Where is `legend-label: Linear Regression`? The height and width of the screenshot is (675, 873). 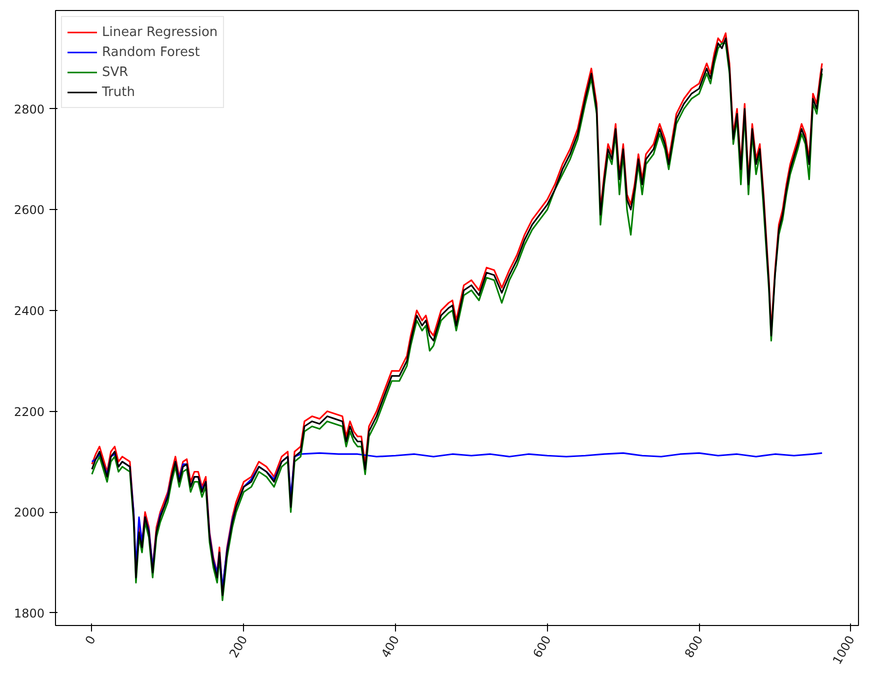 legend-label: Linear Regression is located at coordinates (160, 32).